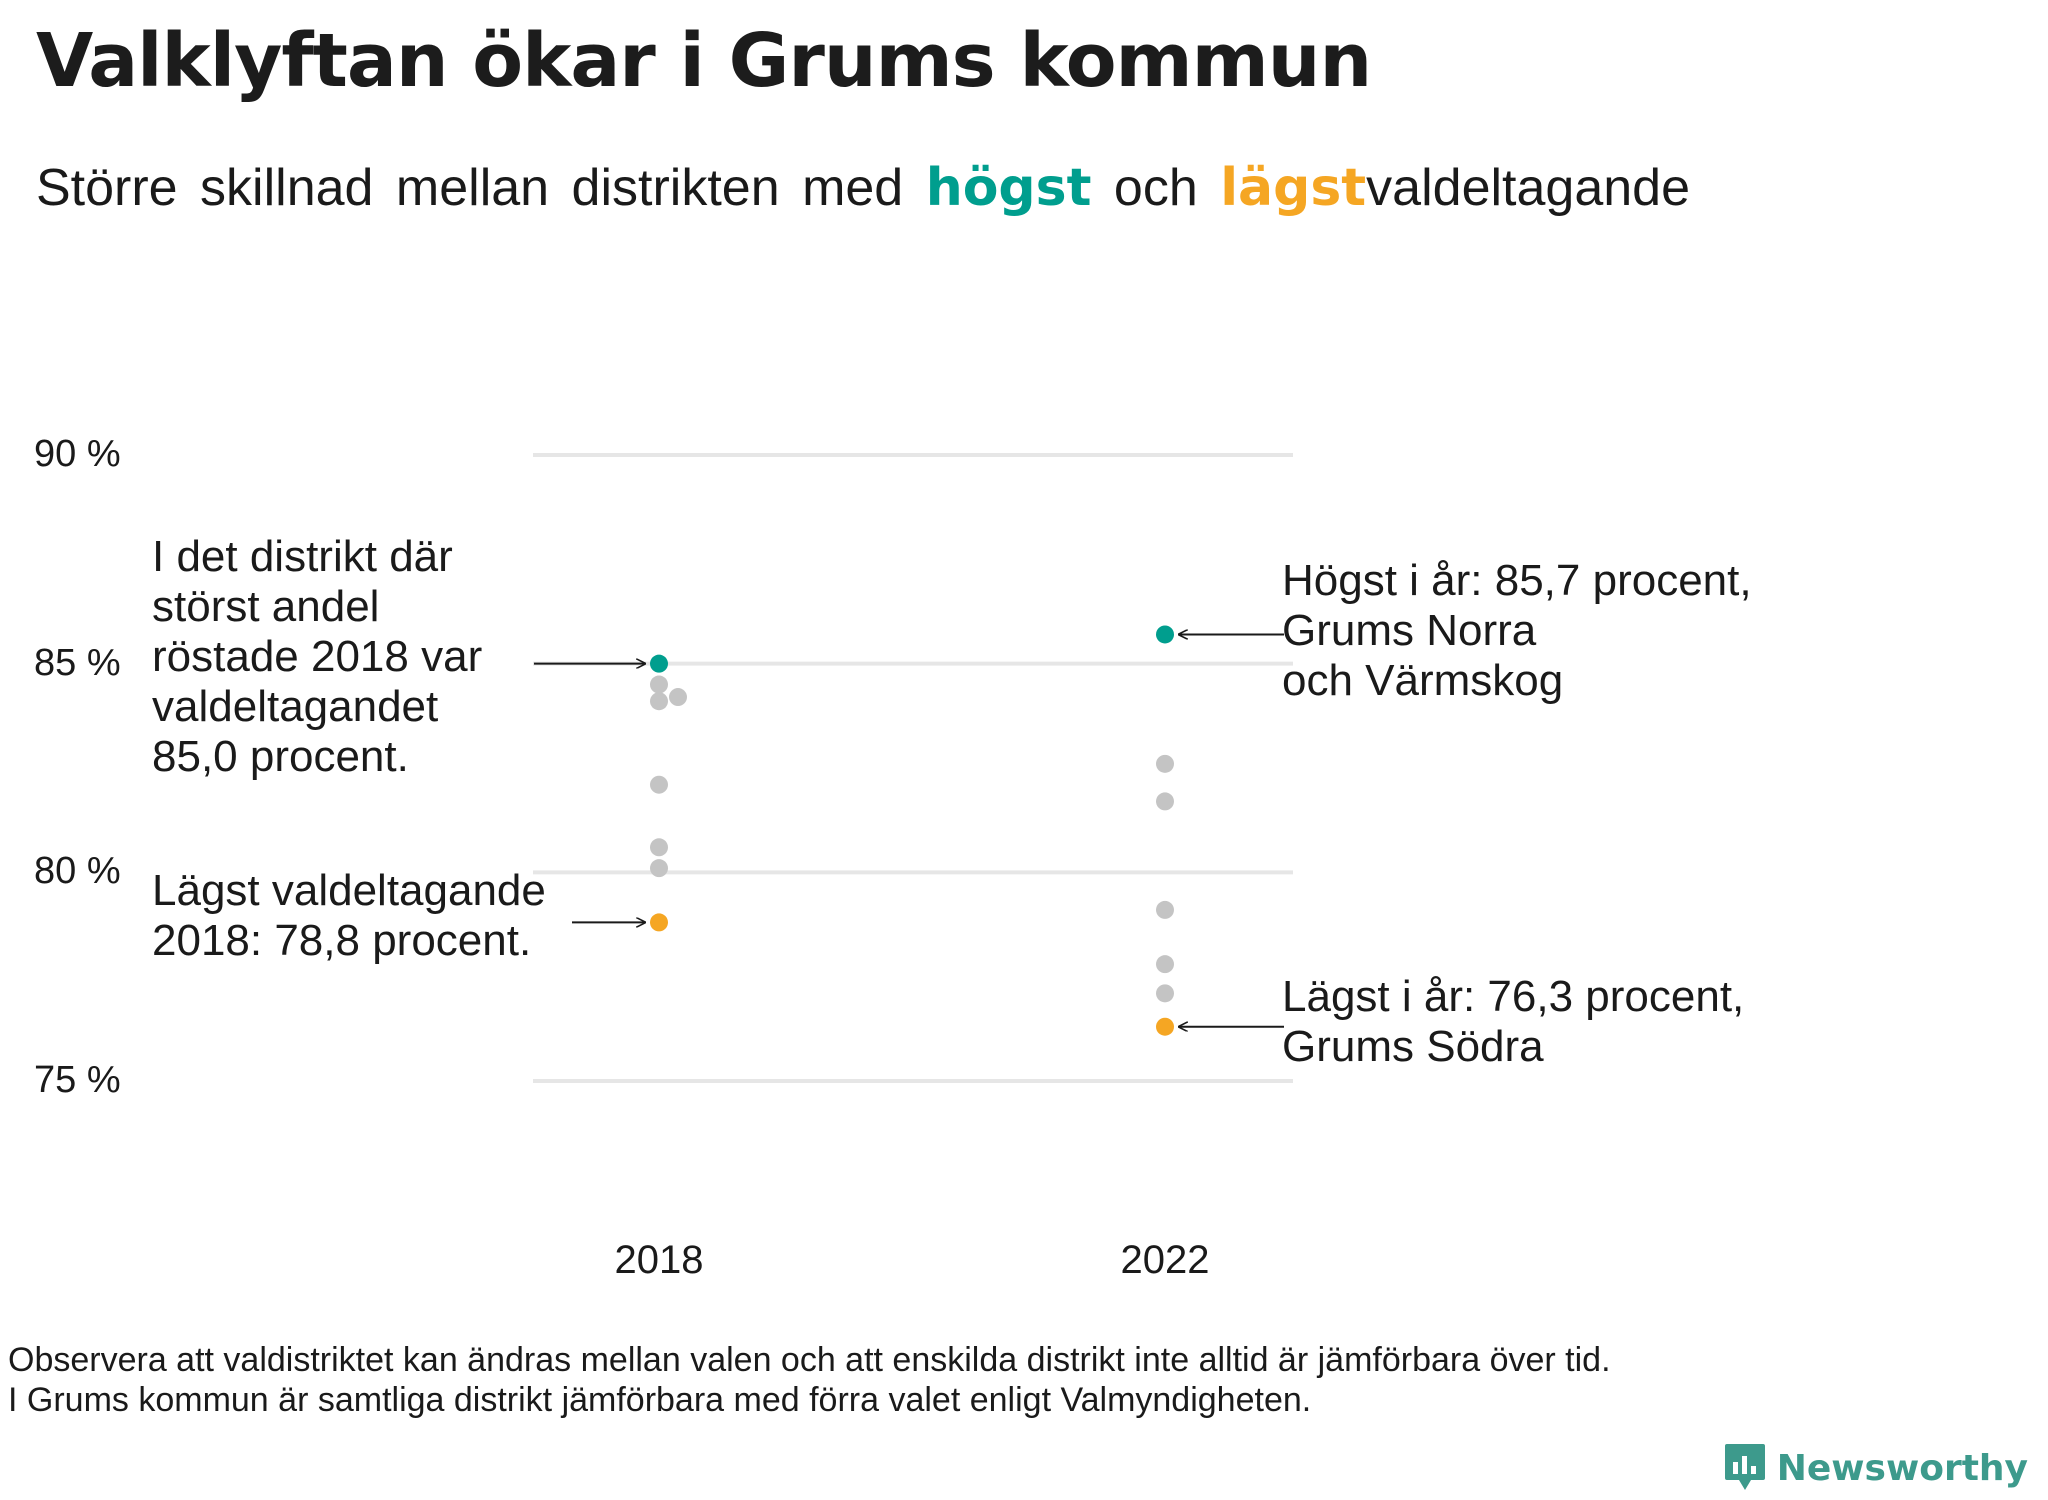 This screenshot has height=1500, width=2048. I want to click on newsworthy-logo: Newsworthy, so click(1875, 1468).